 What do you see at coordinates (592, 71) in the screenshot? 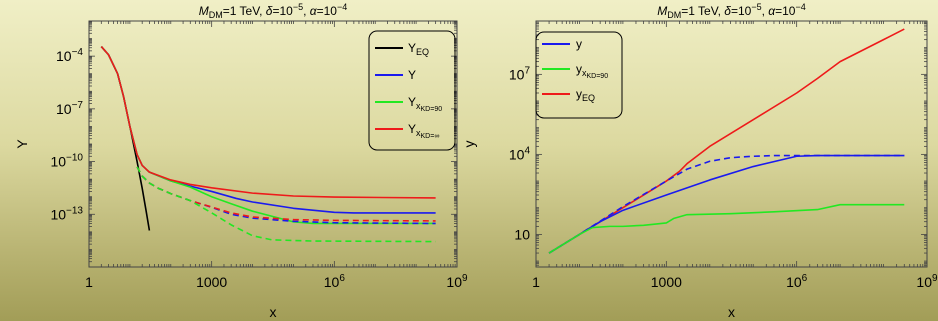
I see `legend-label: yxKD=90` at bounding box center [592, 71].